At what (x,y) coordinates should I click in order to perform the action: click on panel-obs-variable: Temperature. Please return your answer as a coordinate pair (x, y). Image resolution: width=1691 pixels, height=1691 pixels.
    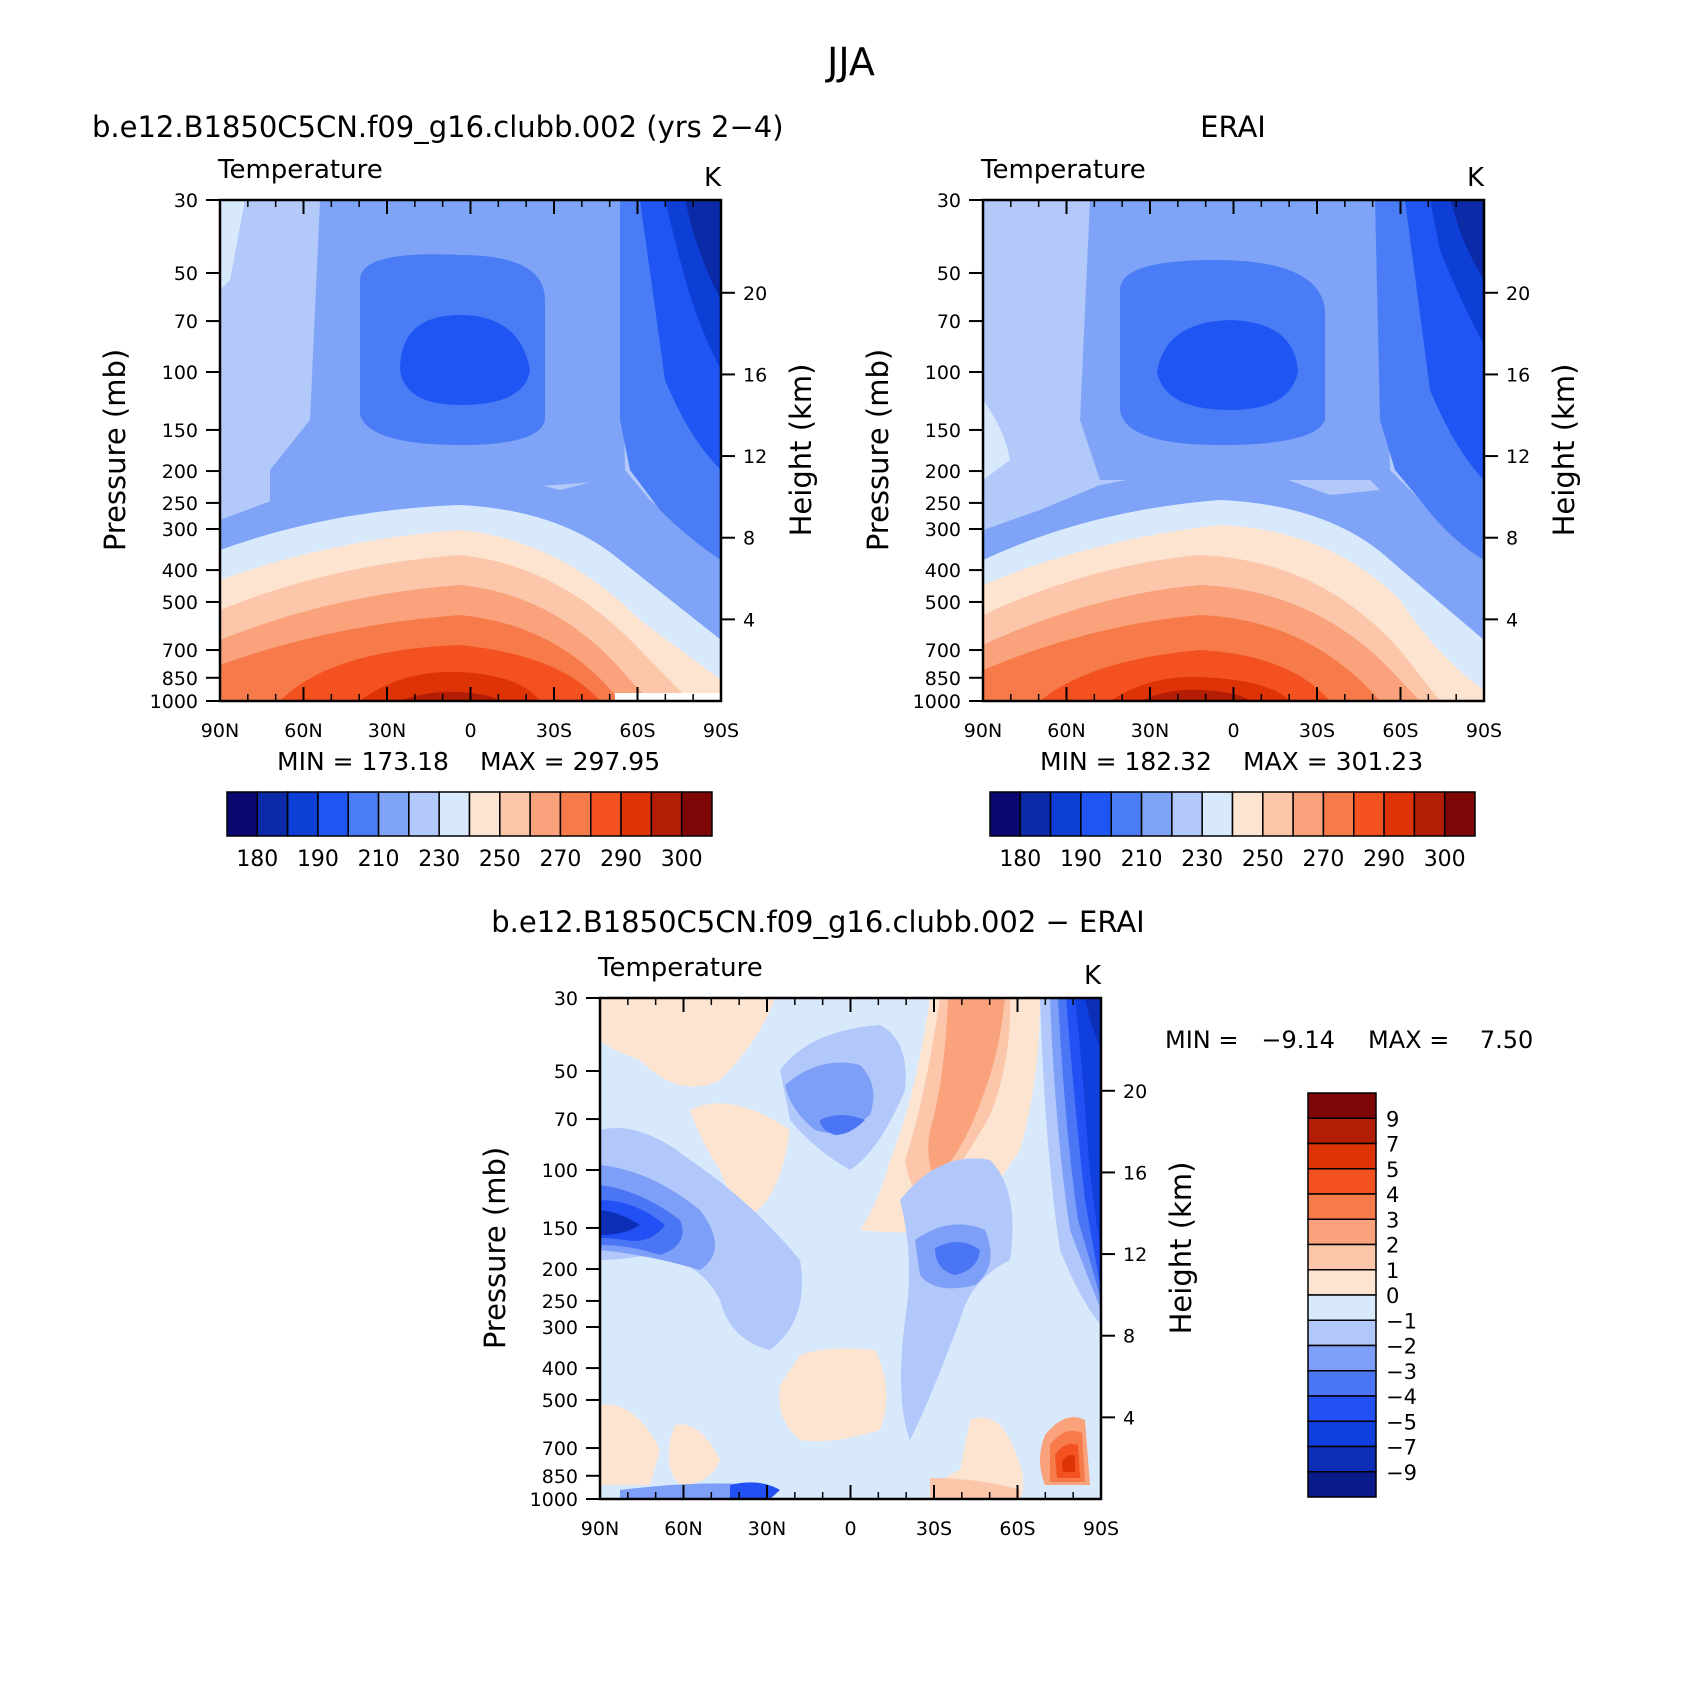
    Looking at the image, I should click on (1063, 170).